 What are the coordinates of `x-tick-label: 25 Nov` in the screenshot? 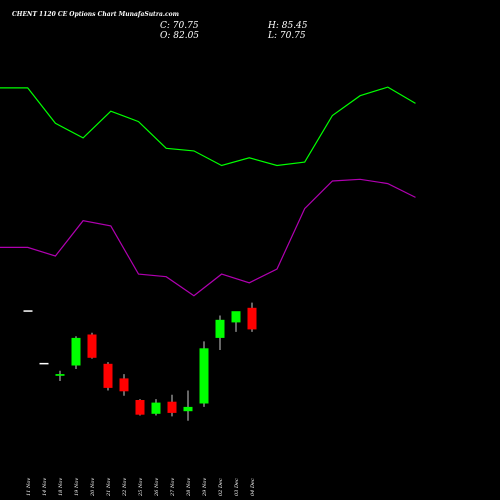 It's located at (141, 487).